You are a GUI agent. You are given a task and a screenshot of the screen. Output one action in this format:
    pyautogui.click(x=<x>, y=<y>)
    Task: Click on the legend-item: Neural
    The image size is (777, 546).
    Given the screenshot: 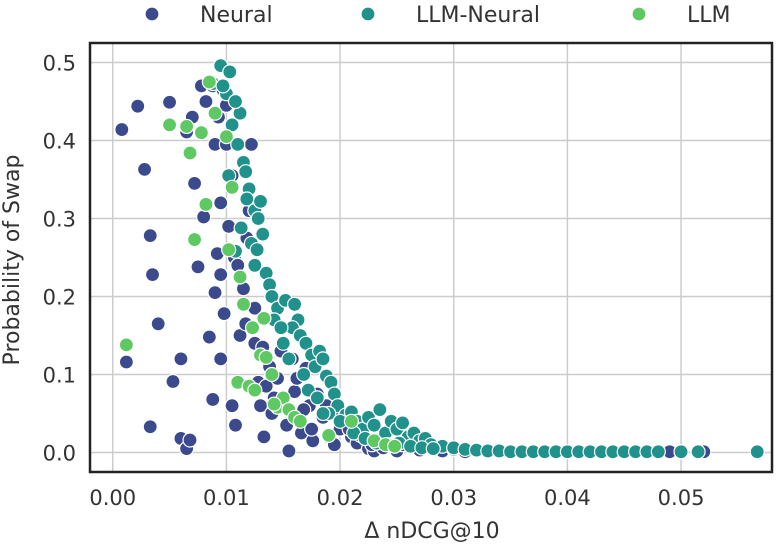 What is the action you would take?
    pyautogui.click(x=208, y=15)
    